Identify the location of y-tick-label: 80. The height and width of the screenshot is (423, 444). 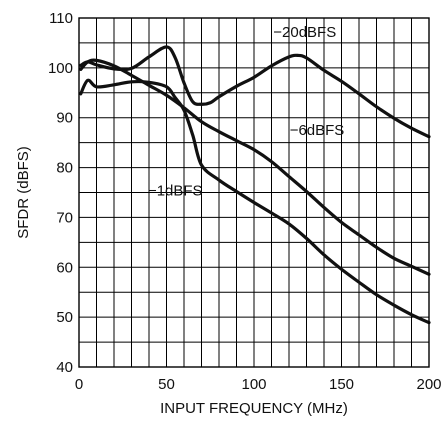
(64, 168).